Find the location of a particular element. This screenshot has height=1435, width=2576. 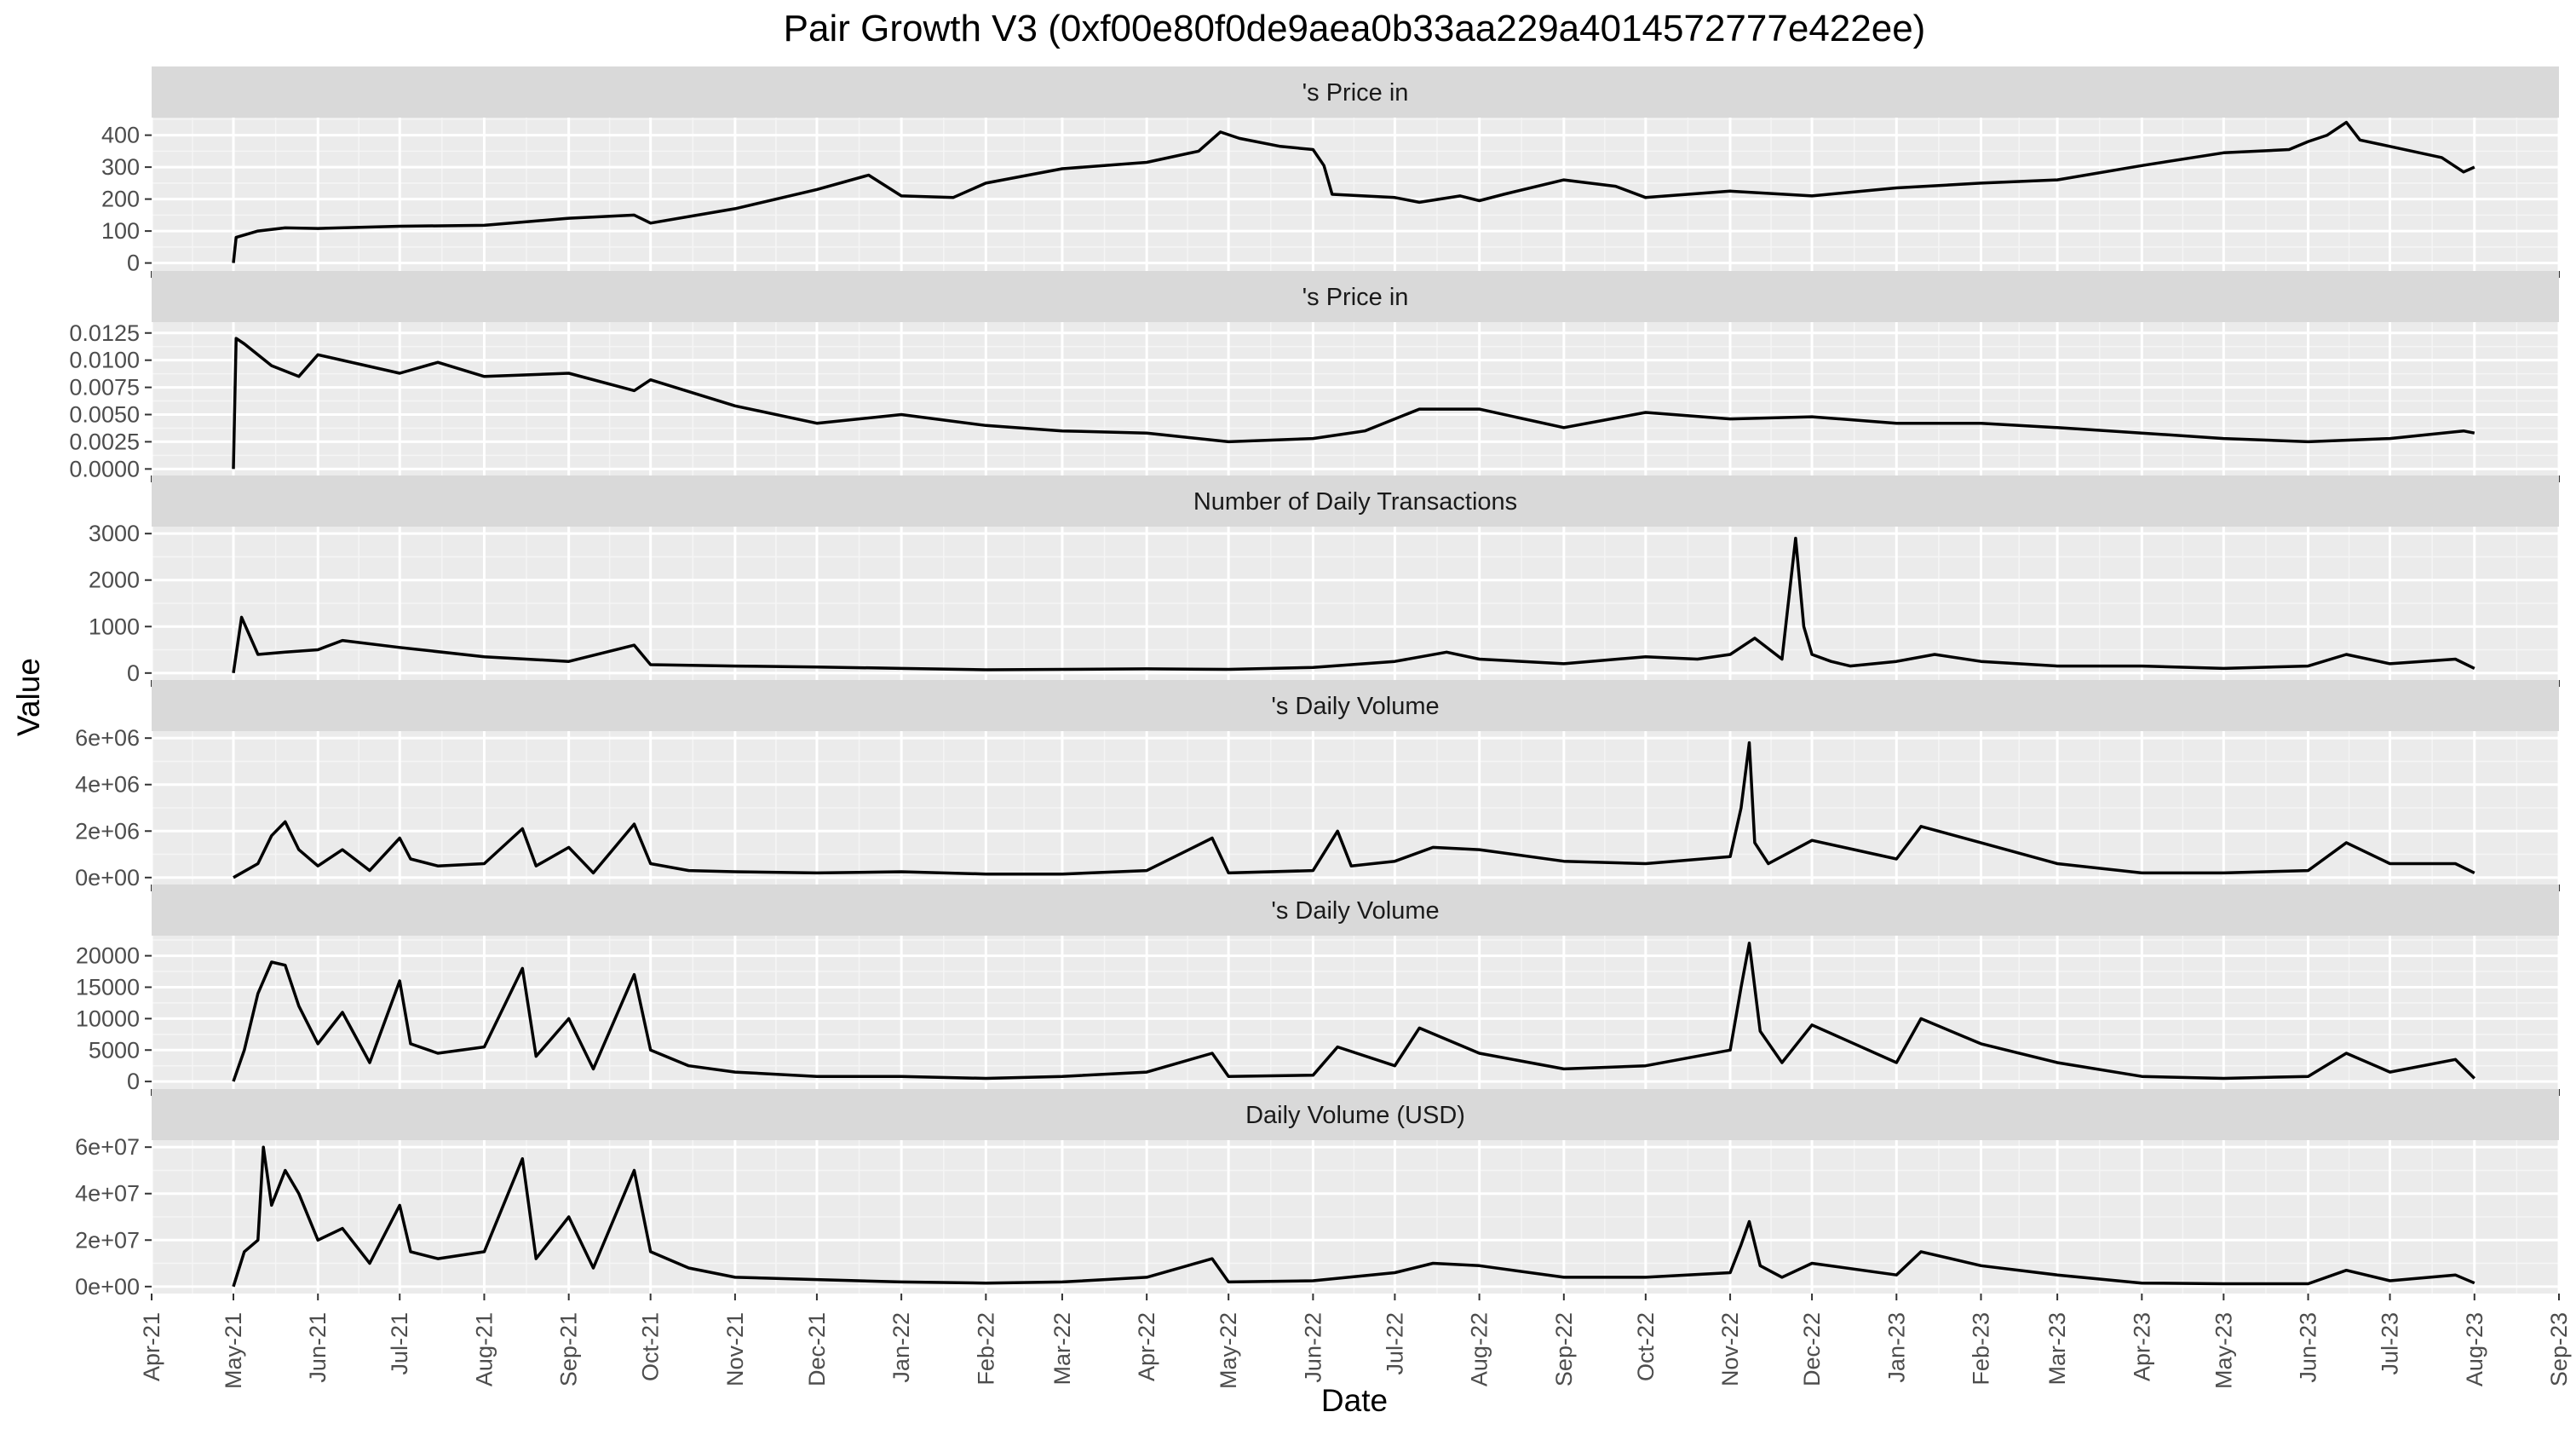

x-tick-label: Feb-22 is located at coordinates (986, 1349).